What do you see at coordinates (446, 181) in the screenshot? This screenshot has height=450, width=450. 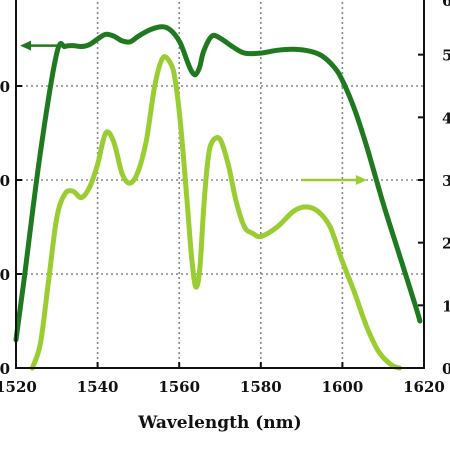 I see `right-tick-label: 3` at bounding box center [446, 181].